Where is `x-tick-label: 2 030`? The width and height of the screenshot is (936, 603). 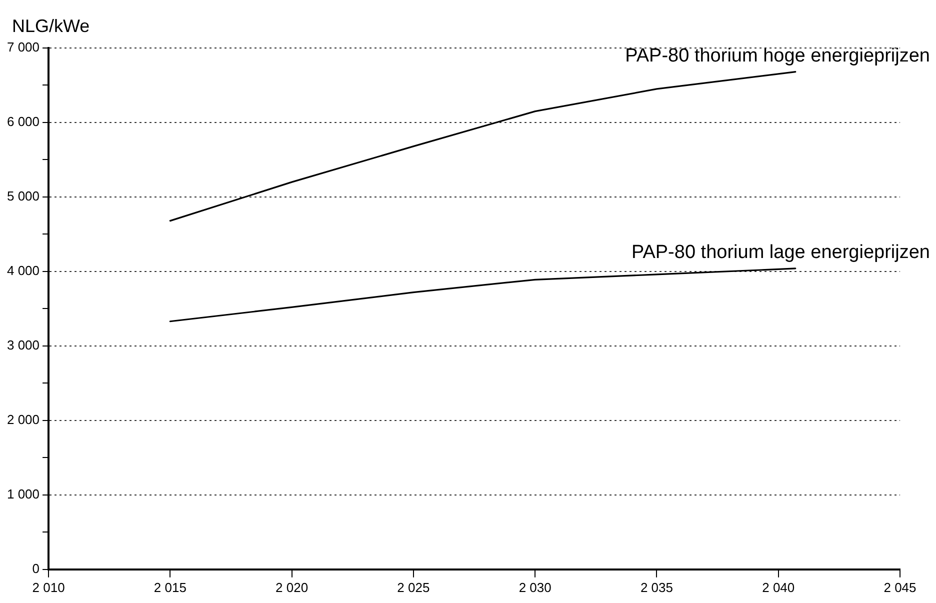 x-tick-label: 2 030 is located at coordinates (535, 587).